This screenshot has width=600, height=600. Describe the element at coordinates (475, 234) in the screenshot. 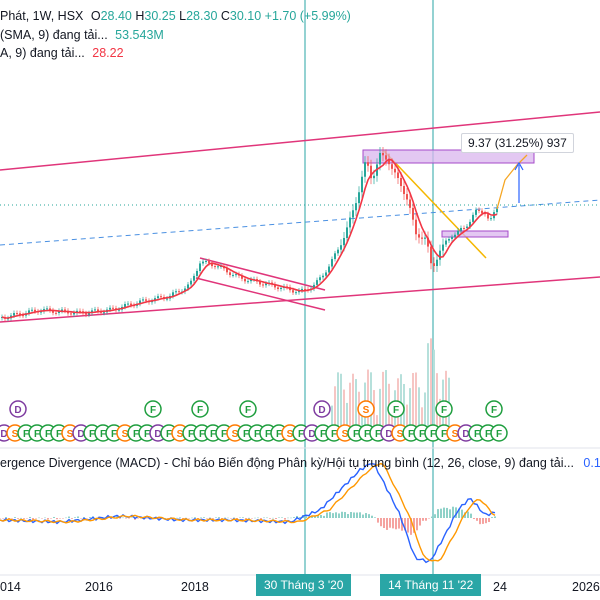

I see `support-zone` at that location.